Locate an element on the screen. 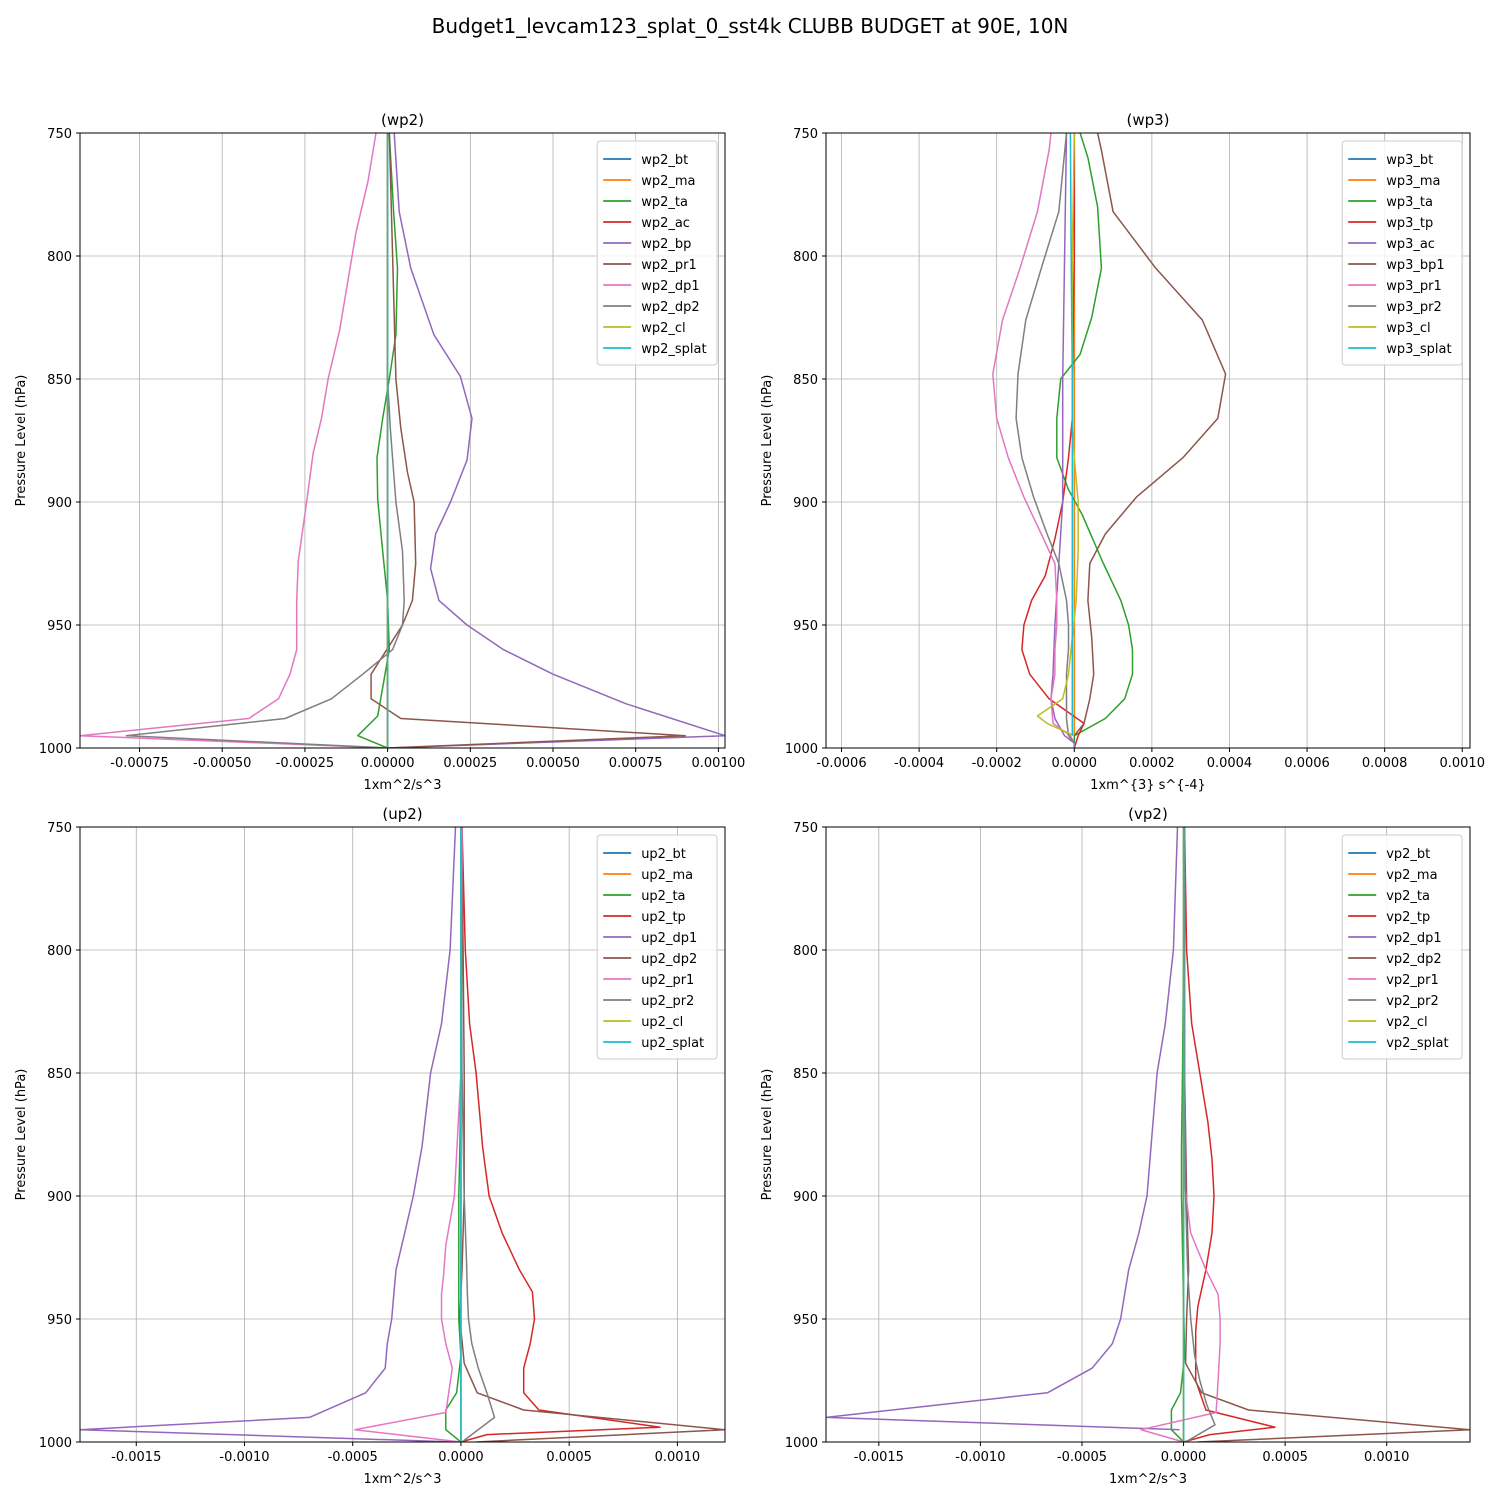  series-line-wp3_splat is located at coordinates (1071, 434).